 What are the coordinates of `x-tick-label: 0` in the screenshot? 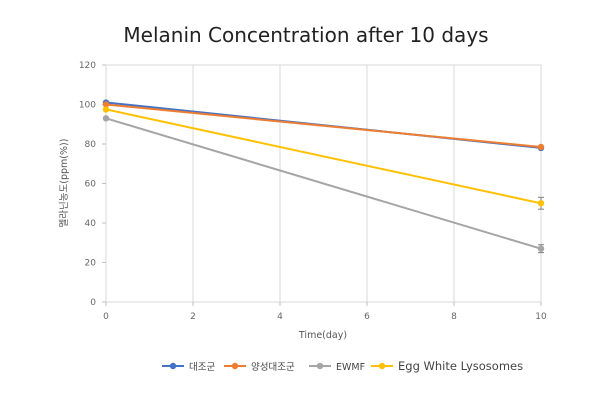 It's located at (106, 317).